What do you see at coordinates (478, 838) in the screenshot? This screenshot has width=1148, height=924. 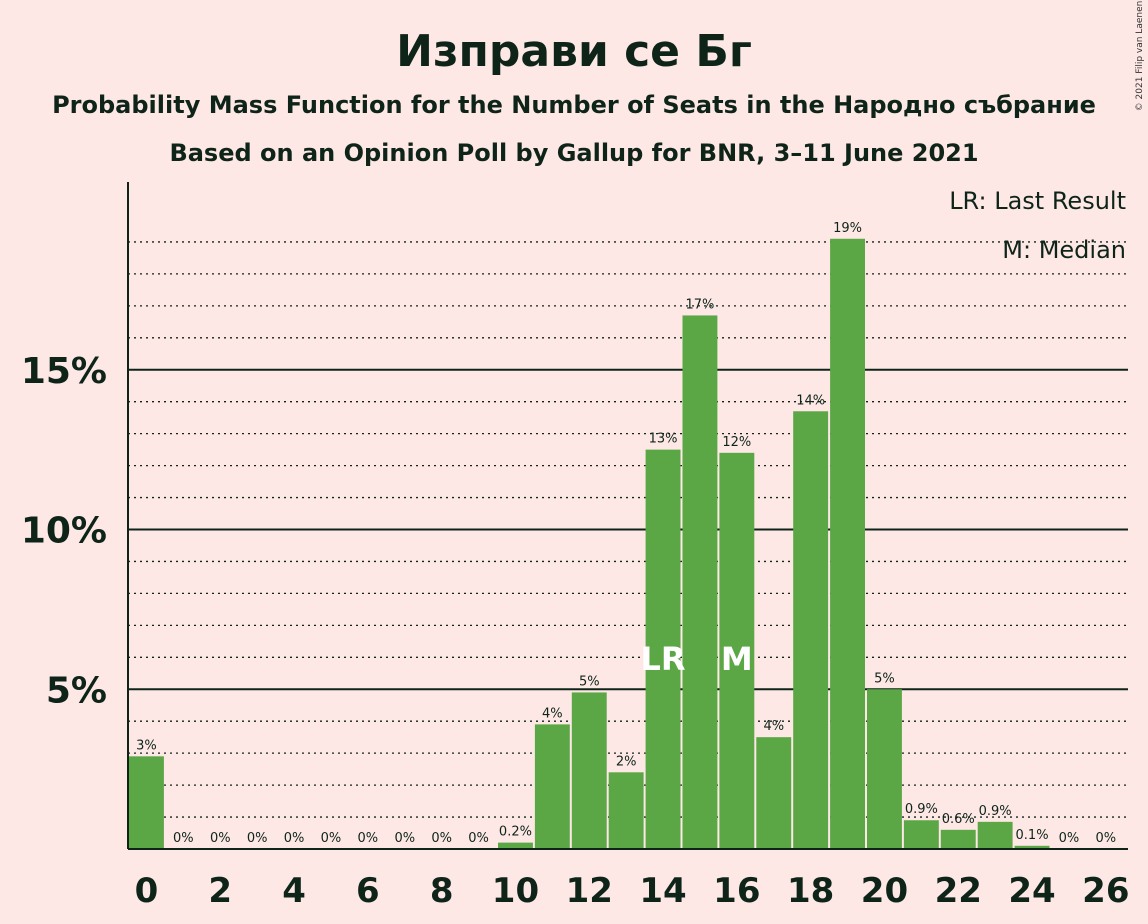 I see `data-label-seats-9: 0%` at bounding box center [478, 838].